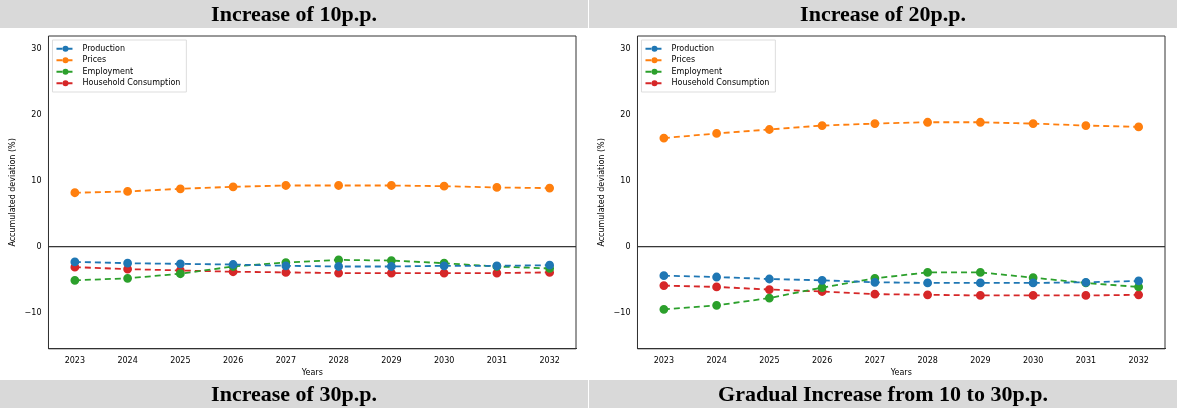 The width and height of the screenshot is (1177, 409). What do you see at coordinates (294, 14) in the screenshot?
I see `chart-title: Increase of 10p.p.` at bounding box center [294, 14].